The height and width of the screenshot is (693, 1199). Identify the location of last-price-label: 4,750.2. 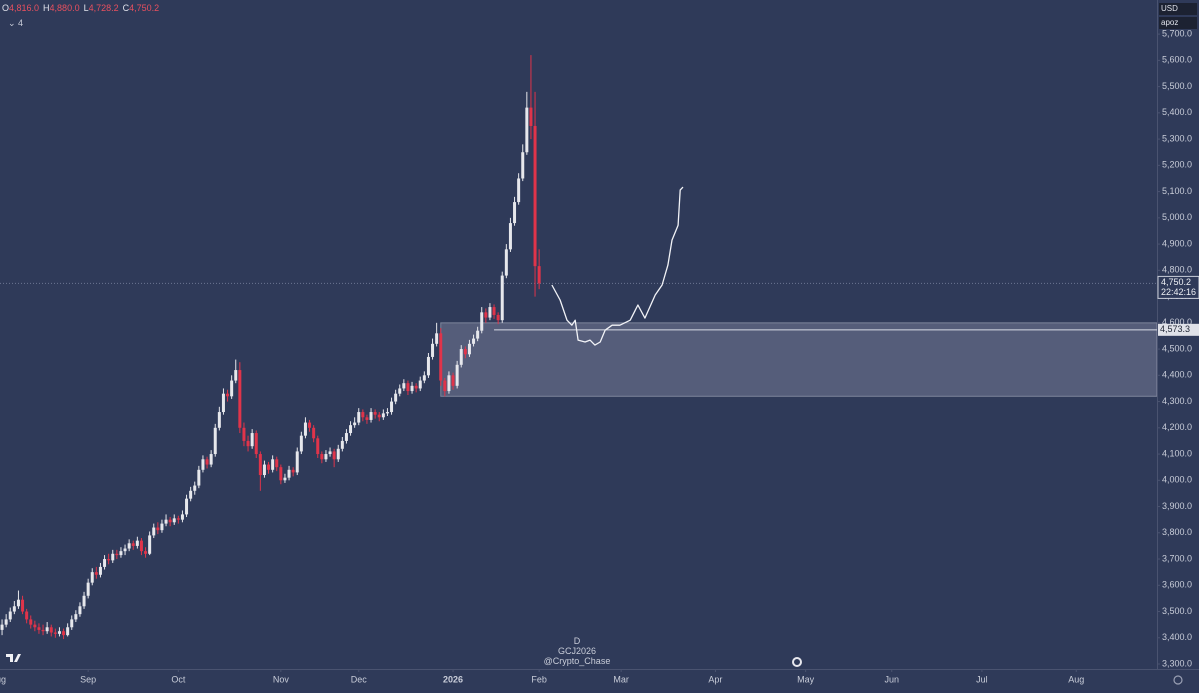
(1176, 282).